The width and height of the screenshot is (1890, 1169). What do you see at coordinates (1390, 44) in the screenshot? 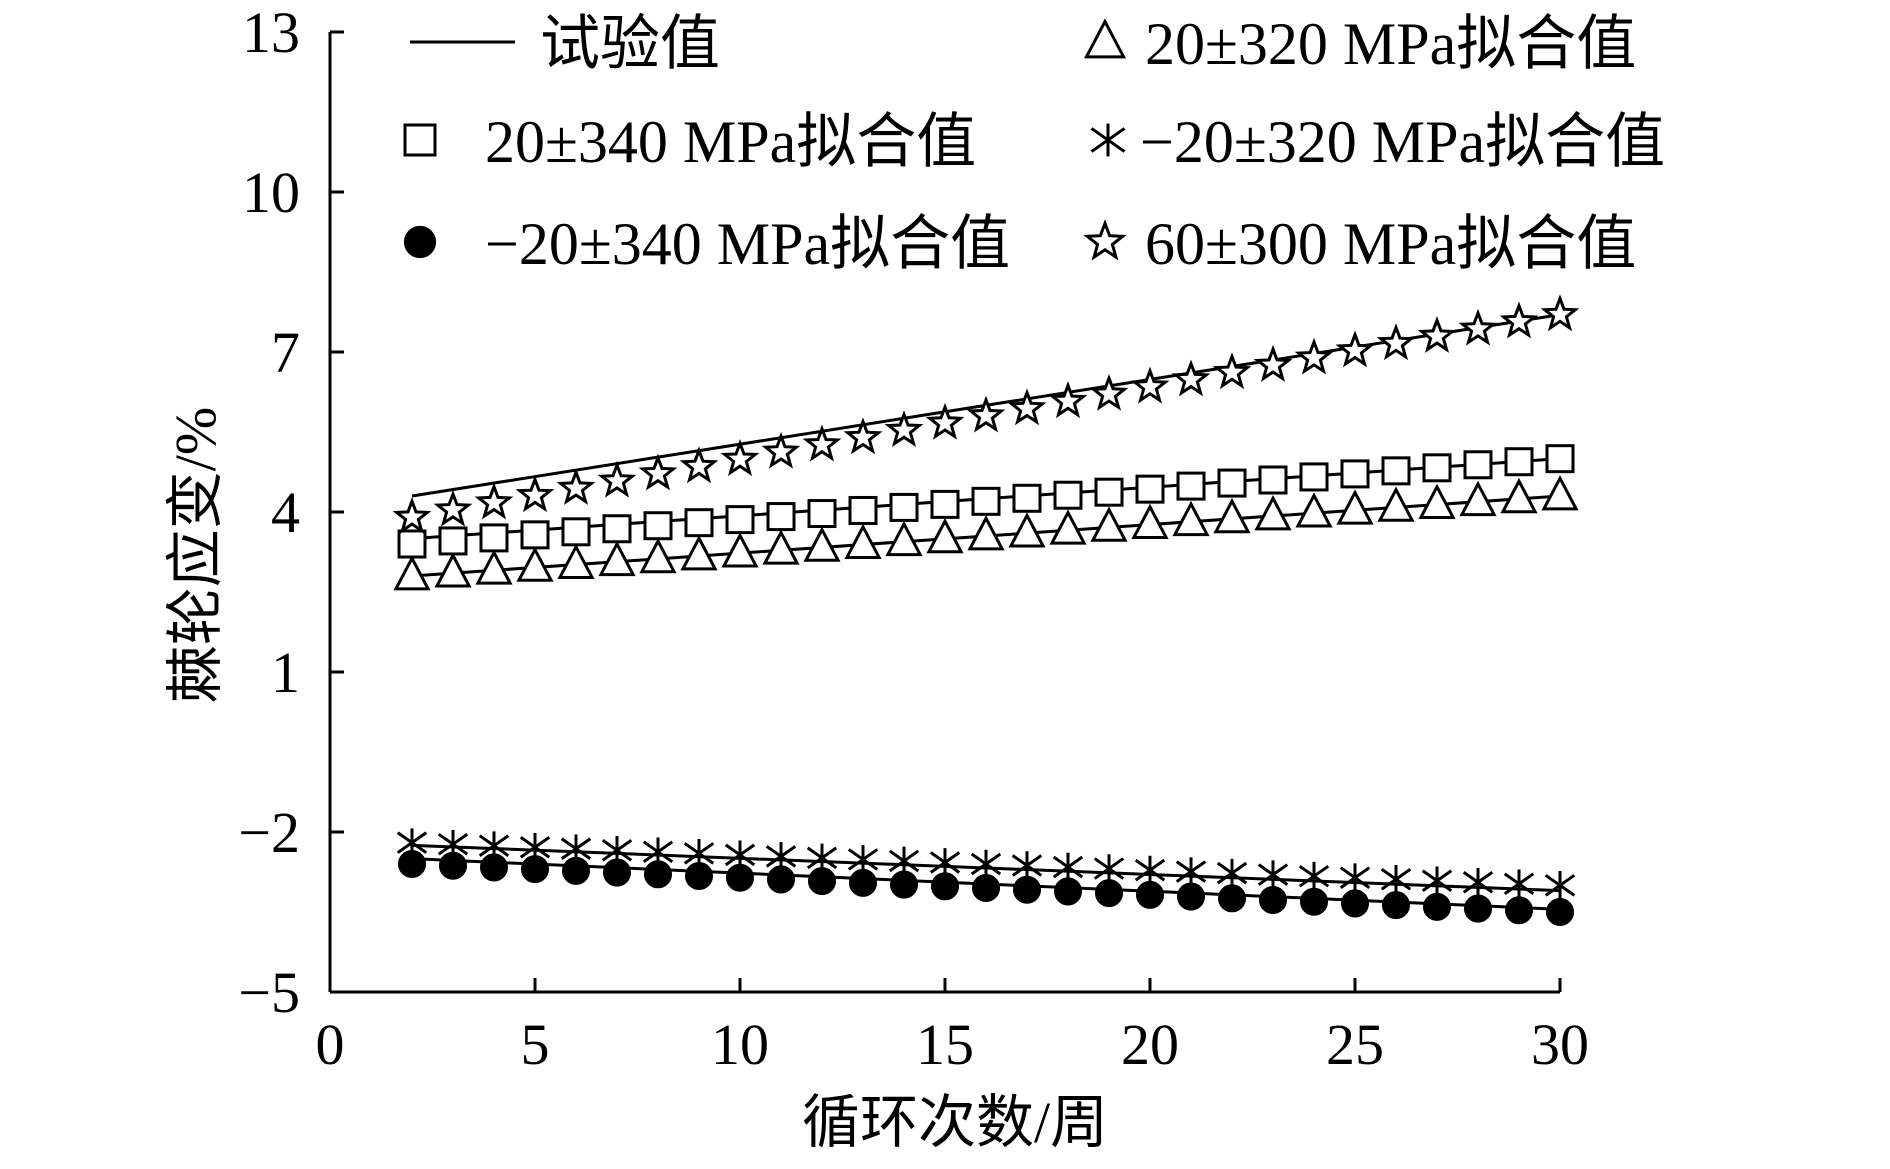
I see `legend-label: 20±320 MPa拟合值` at bounding box center [1390, 44].